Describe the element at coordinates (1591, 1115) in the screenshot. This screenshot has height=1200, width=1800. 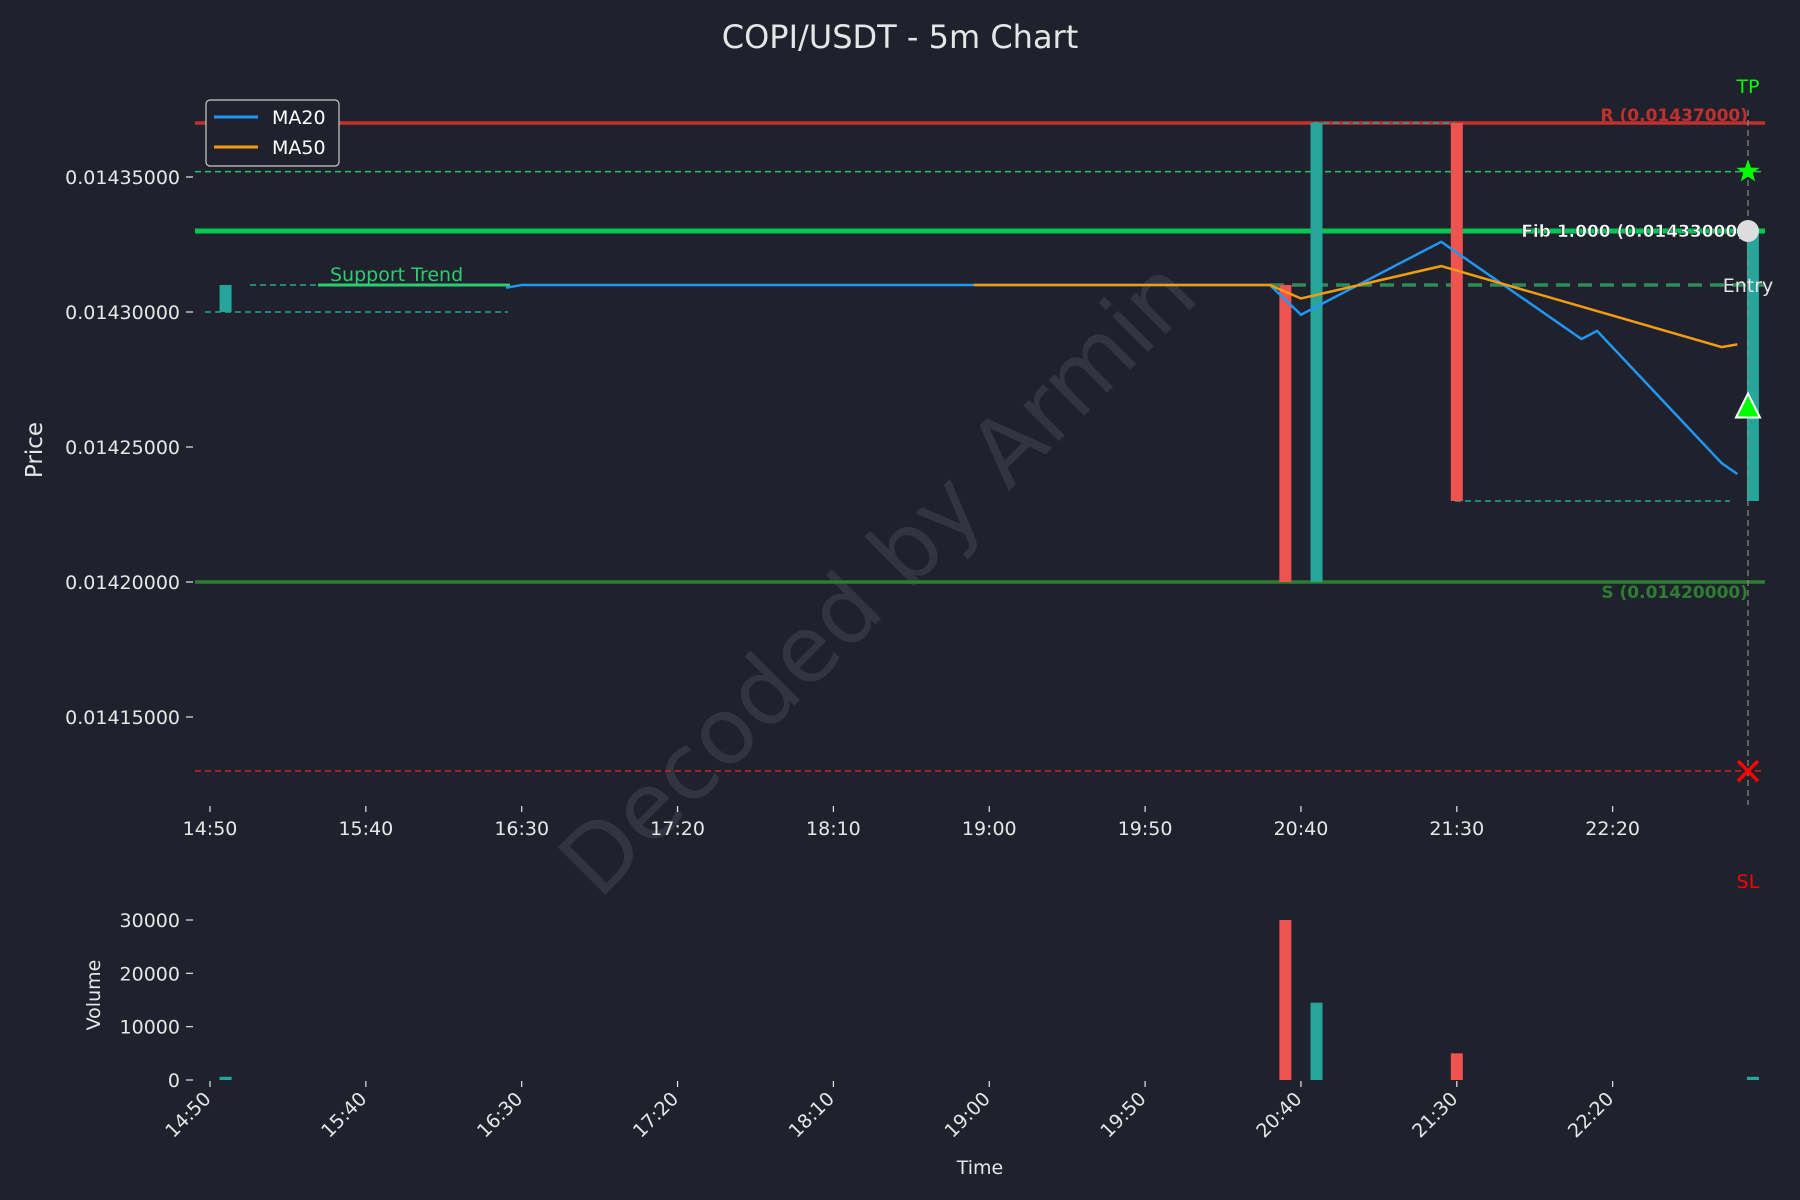
I see `volume-time-tick-label: 22:20` at that location.